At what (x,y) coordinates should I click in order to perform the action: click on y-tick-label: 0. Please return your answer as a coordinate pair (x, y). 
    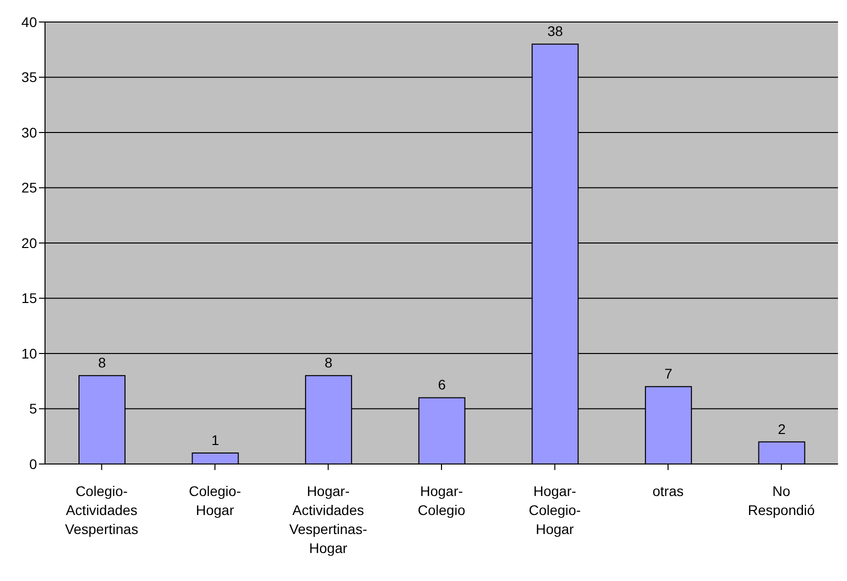
    Looking at the image, I should click on (33, 464).